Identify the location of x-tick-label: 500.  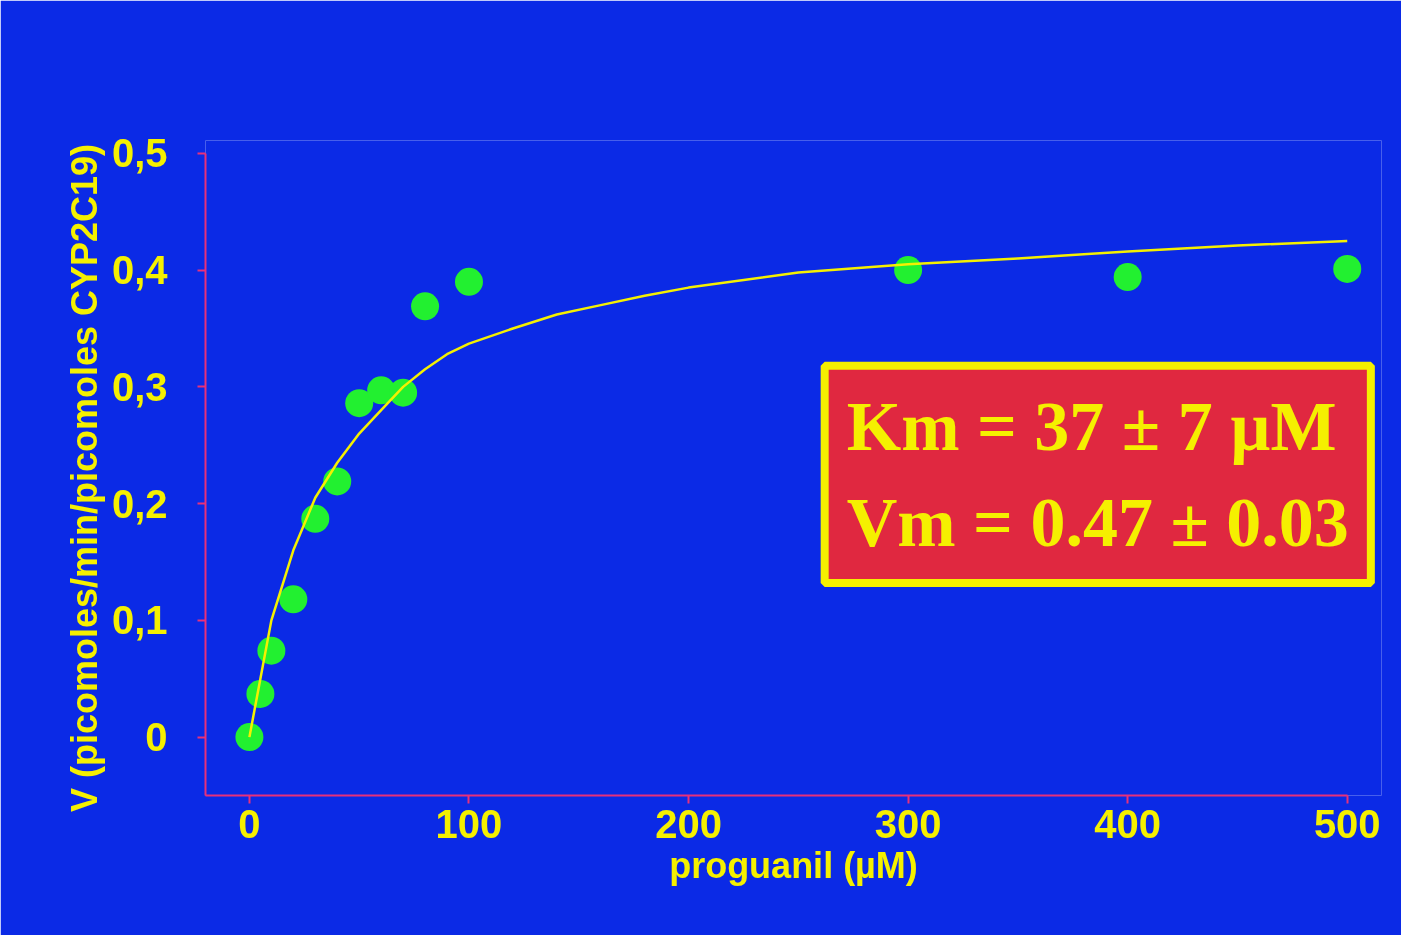
(1347, 823).